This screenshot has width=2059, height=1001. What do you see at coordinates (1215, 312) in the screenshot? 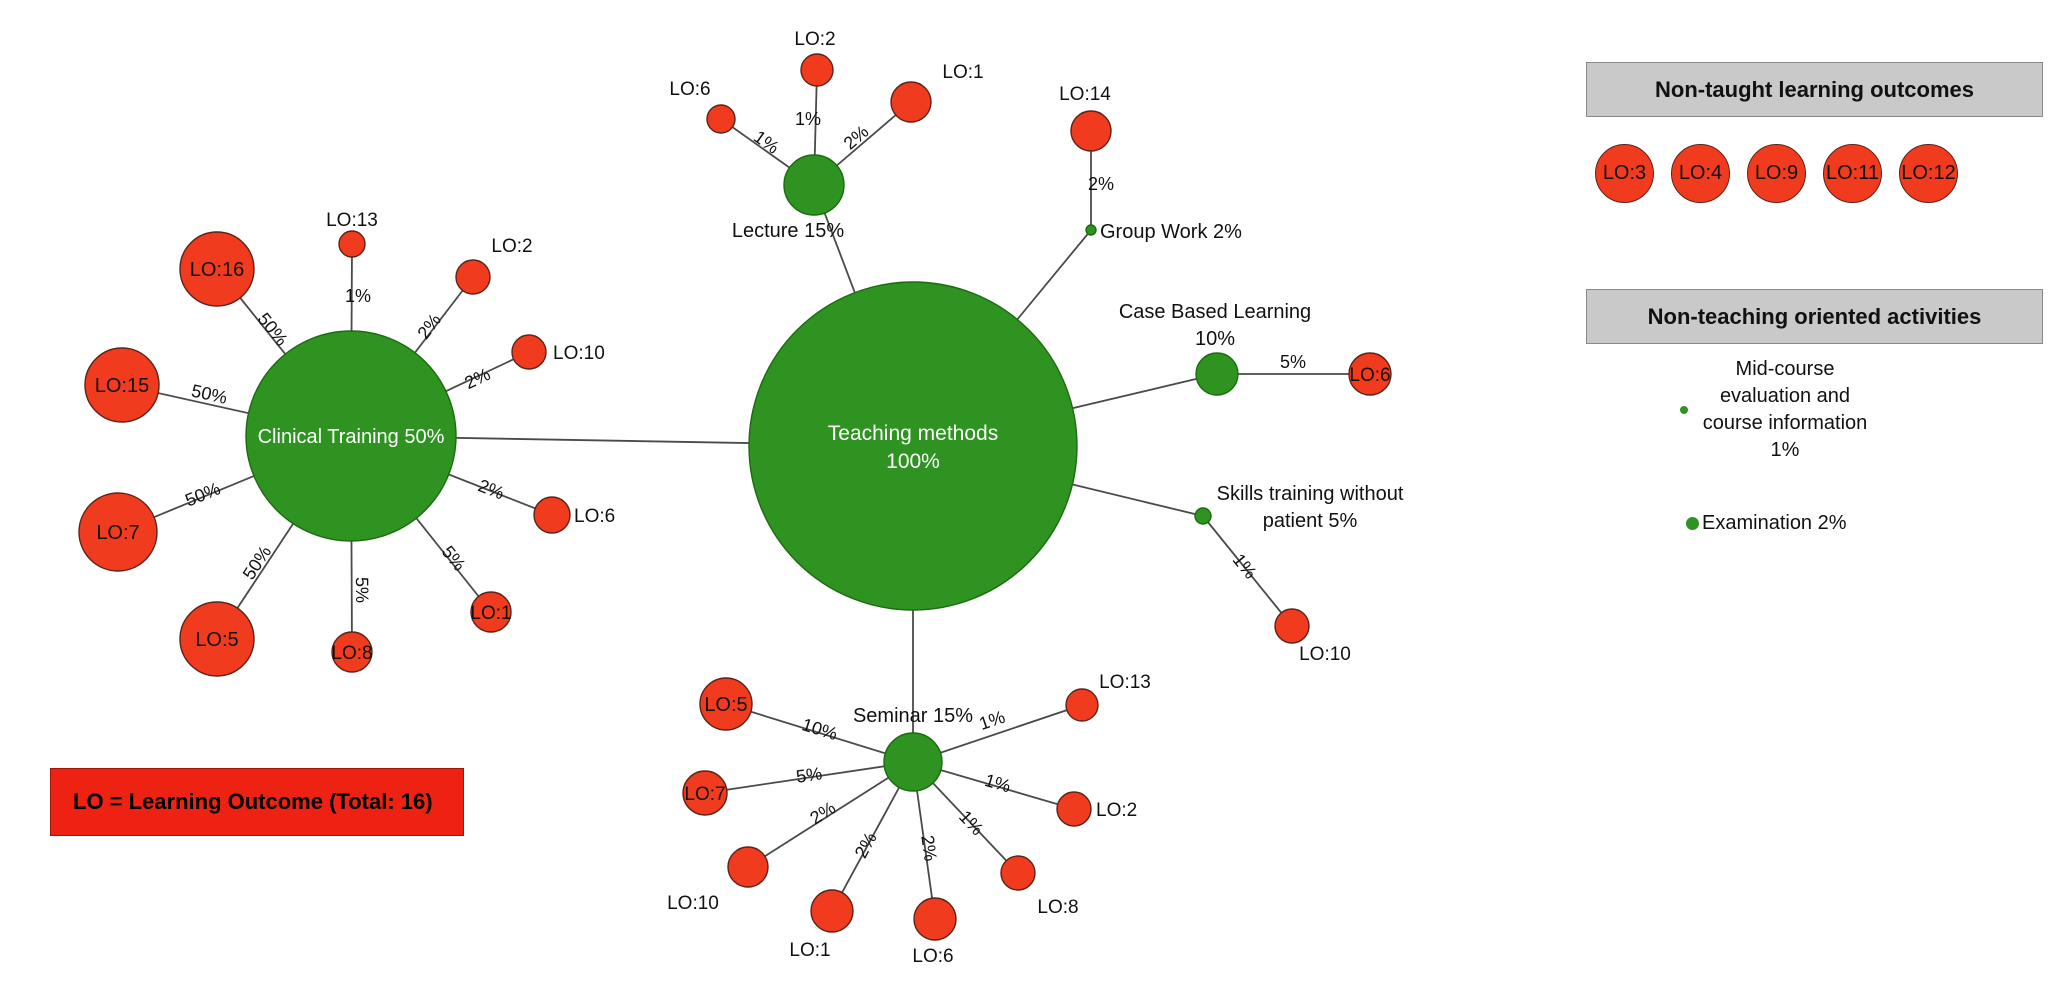
I see `label-casebased: Case Based Learning` at bounding box center [1215, 312].